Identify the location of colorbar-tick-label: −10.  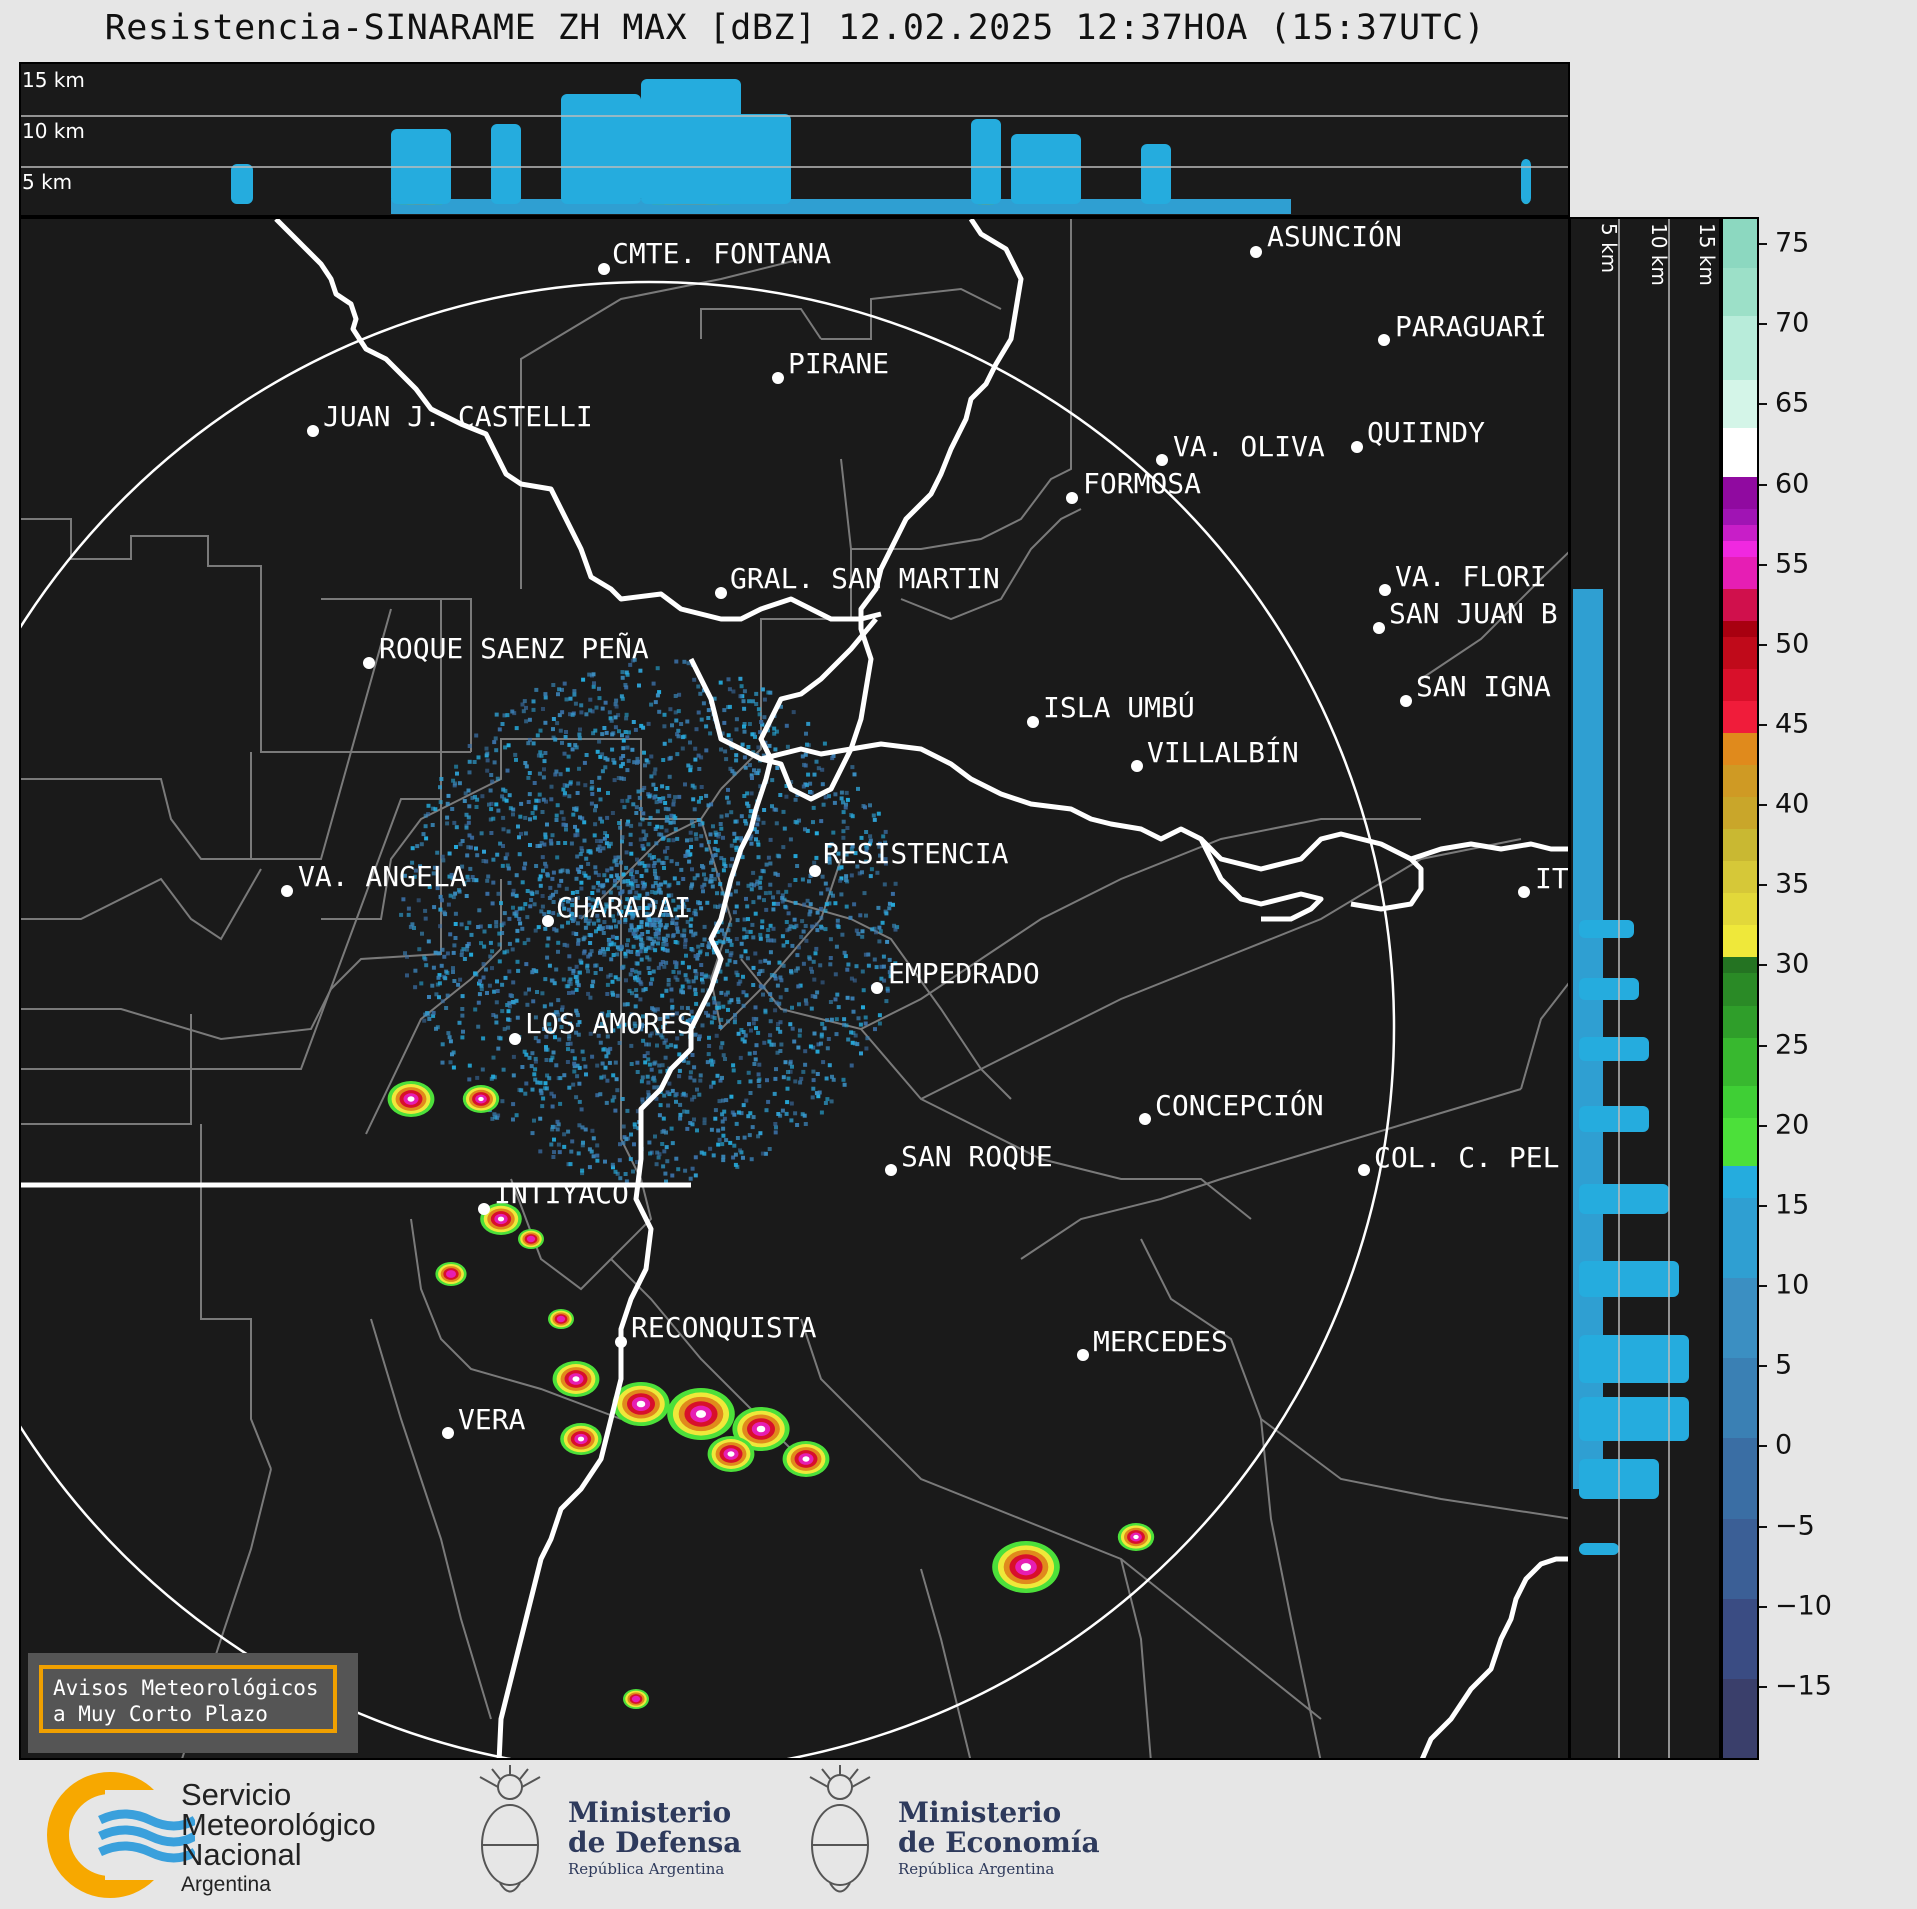
(1803, 1606).